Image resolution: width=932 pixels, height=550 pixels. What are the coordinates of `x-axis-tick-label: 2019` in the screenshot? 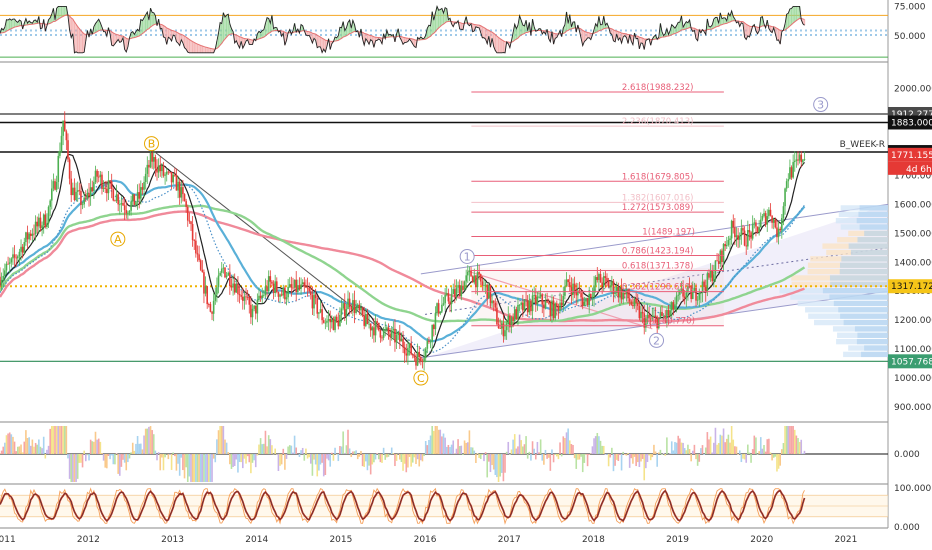 It's located at (677, 540).